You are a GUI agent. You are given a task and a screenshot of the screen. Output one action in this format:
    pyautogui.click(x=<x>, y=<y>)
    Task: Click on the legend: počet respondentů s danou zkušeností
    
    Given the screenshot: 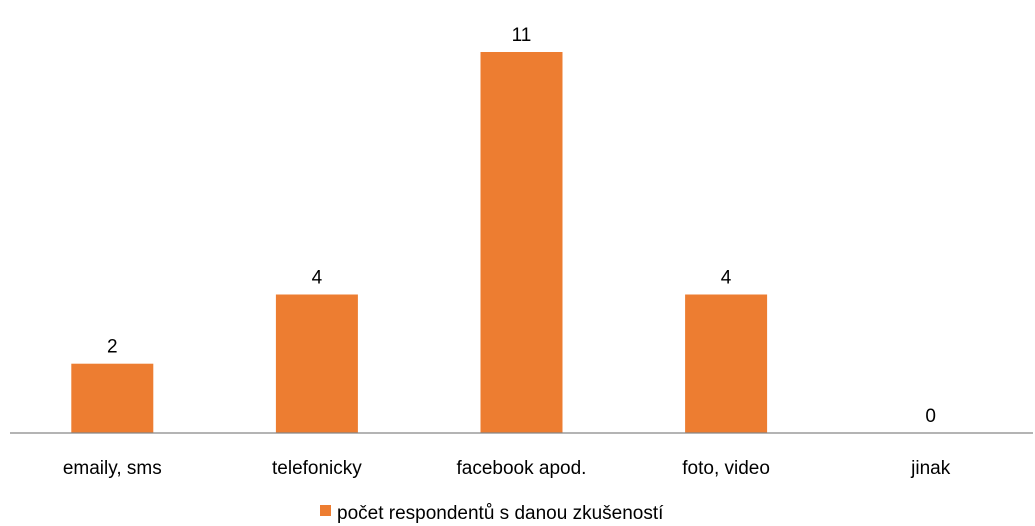 What is the action you would take?
    pyautogui.click(x=492, y=513)
    